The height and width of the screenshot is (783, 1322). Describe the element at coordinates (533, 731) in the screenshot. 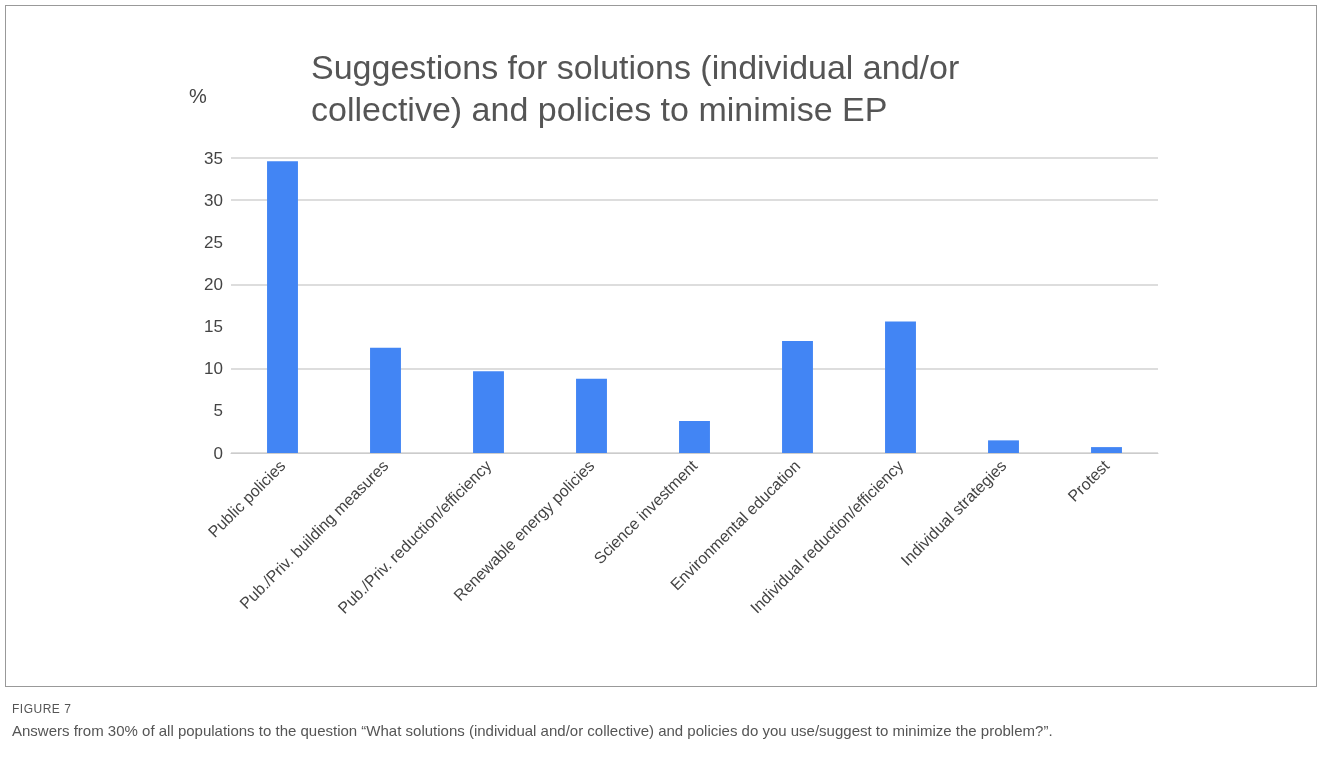

I see `text: Answers from 30% of all populations to the question “What solutions (individual and/or collective) and policies do you use/suggest to minimize the problem?”.` at that location.